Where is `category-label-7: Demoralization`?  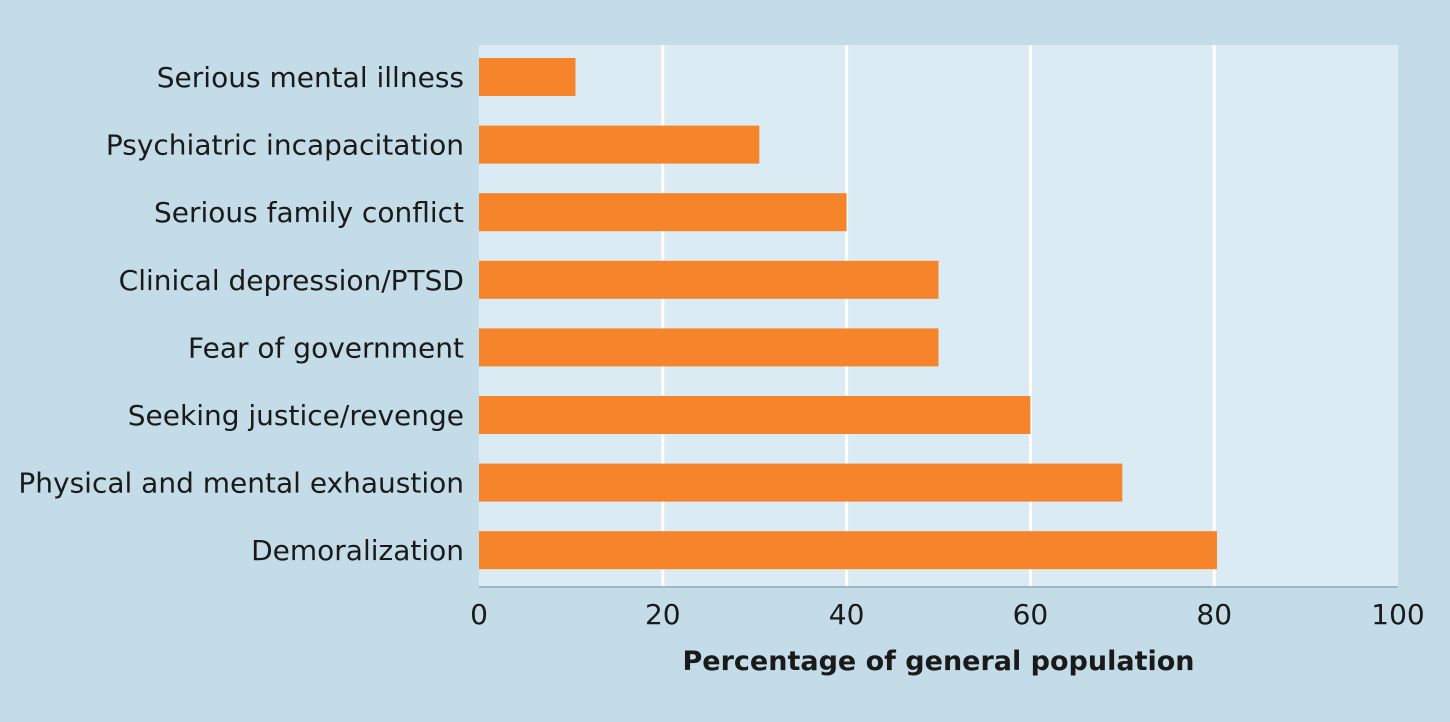
category-label-7: Demoralization is located at coordinates (357, 550).